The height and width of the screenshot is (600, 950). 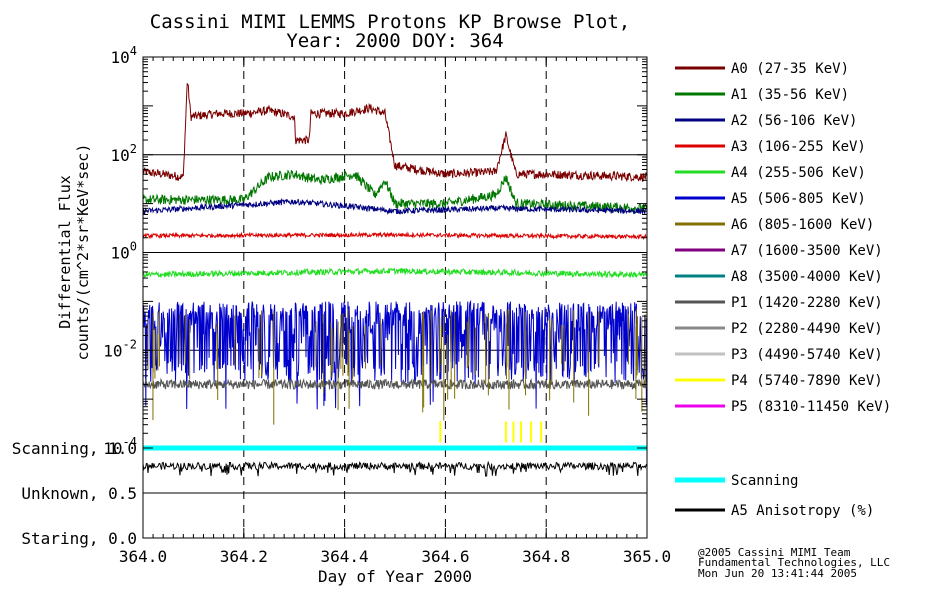 I want to click on y-tick-label: 10⁻⁴, so click(x=120, y=446).